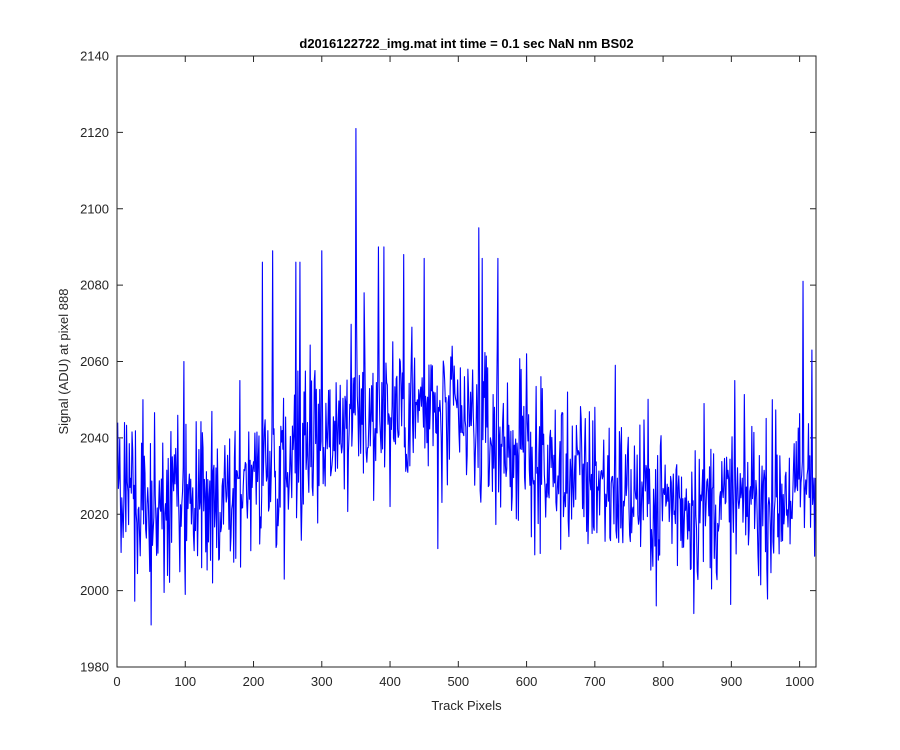  Describe the element at coordinates (116, 681) in the screenshot. I see `x-tick-label: 0` at that location.